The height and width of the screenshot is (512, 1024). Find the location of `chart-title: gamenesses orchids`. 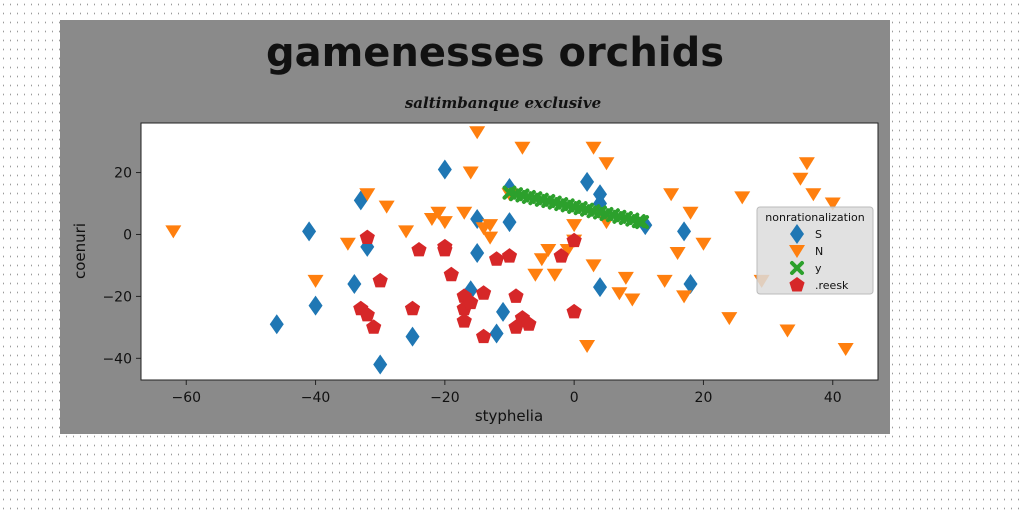

chart-title: gamenesses orchids is located at coordinates (495, 53).